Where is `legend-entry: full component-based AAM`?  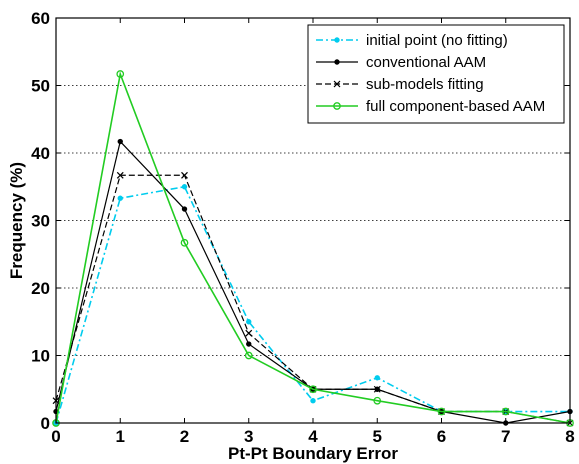
legend-entry: full component-based AAM is located at coordinates (430, 106).